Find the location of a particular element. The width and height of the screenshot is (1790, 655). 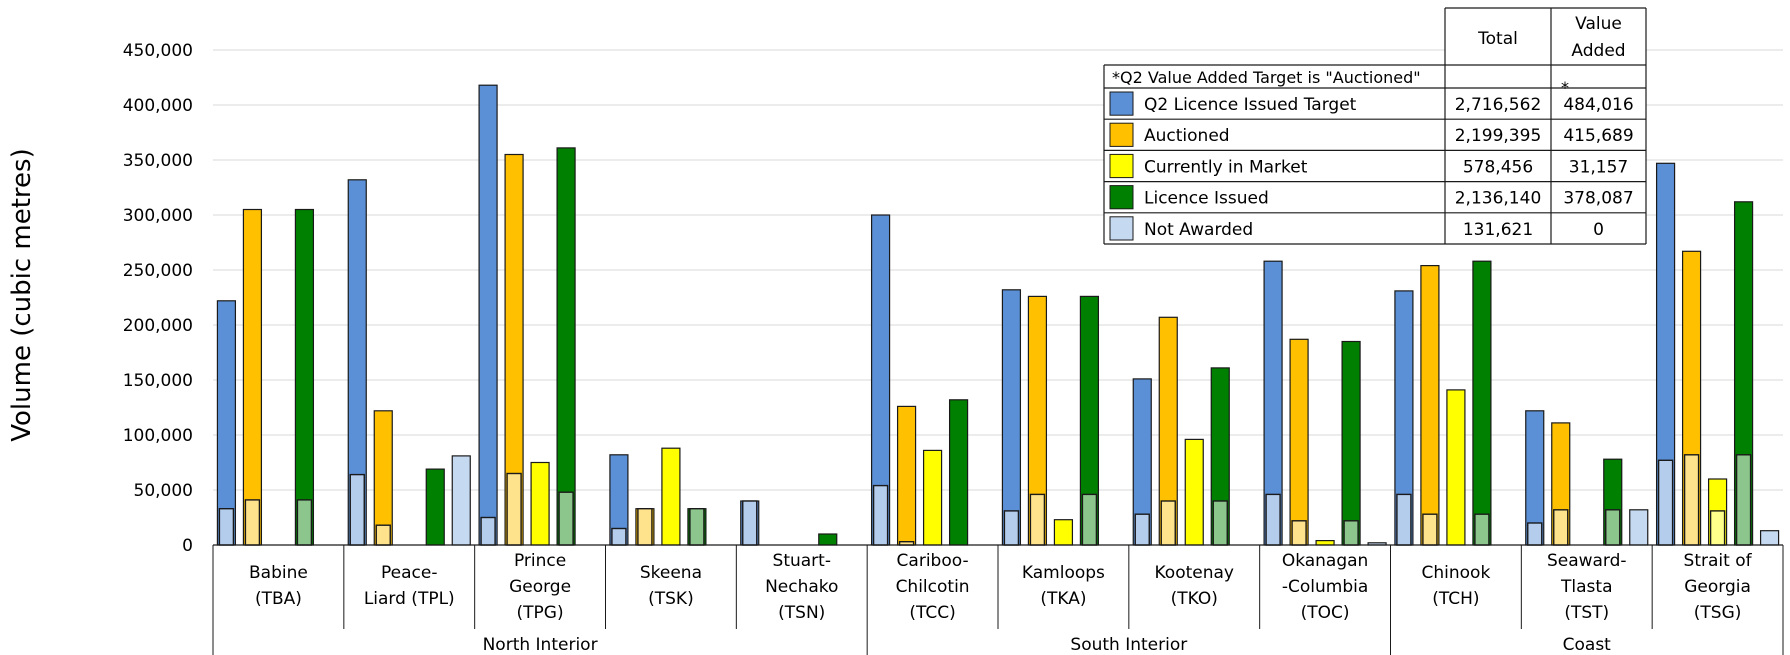

x-tick-label: Prince is located at coordinates (540, 561).